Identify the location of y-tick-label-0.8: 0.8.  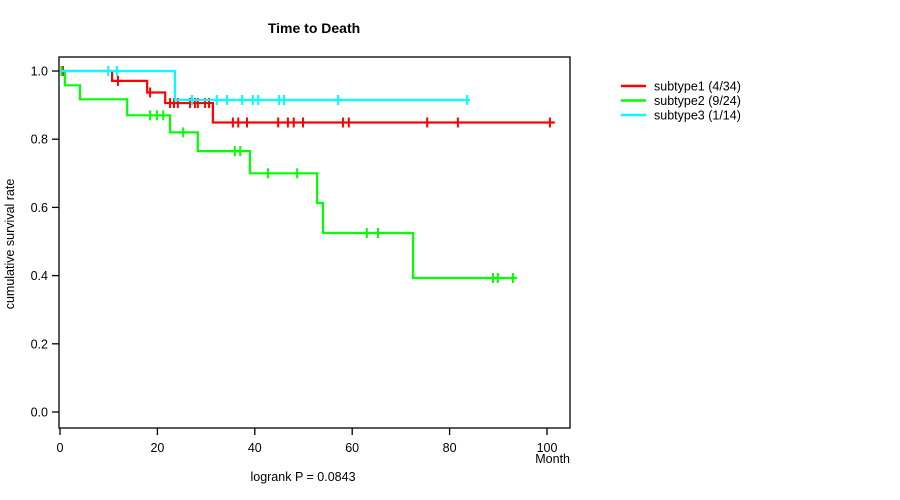
(39, 140).